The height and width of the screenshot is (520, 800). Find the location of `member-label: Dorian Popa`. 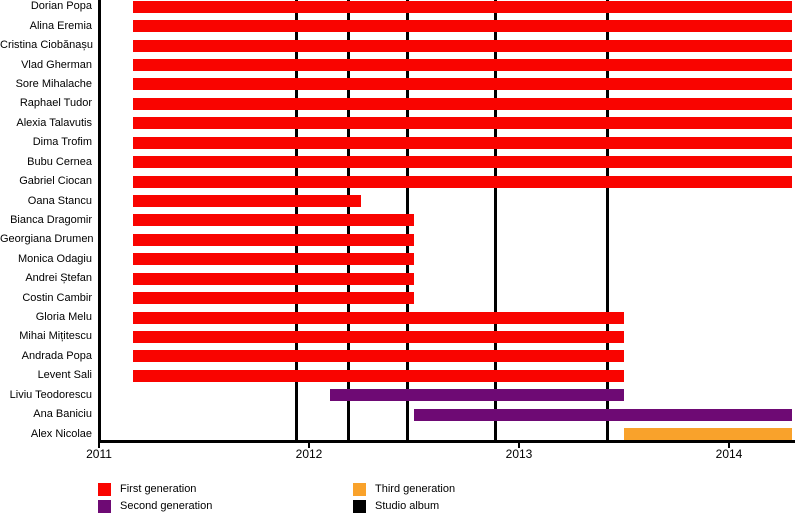

member-label: Dorian Popa is located at coordinates (61, 6).